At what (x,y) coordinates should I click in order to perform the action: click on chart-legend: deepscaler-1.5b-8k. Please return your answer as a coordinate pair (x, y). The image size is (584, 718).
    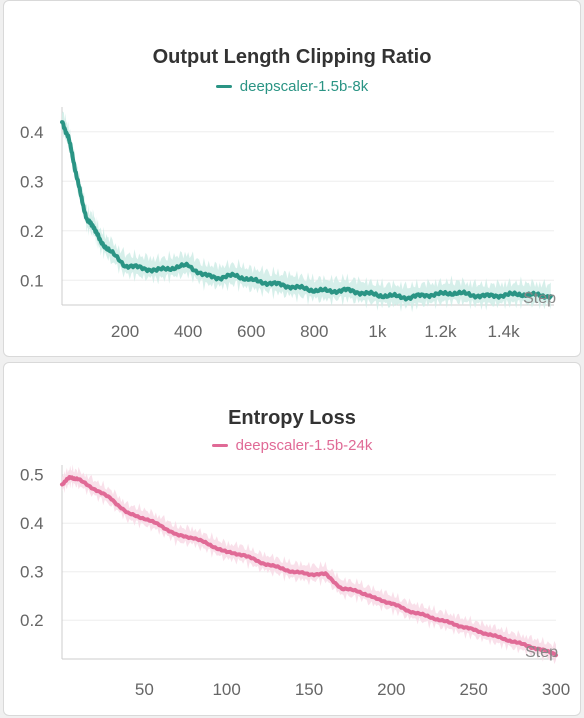
    Looking at the image, I should click on (292, 86).